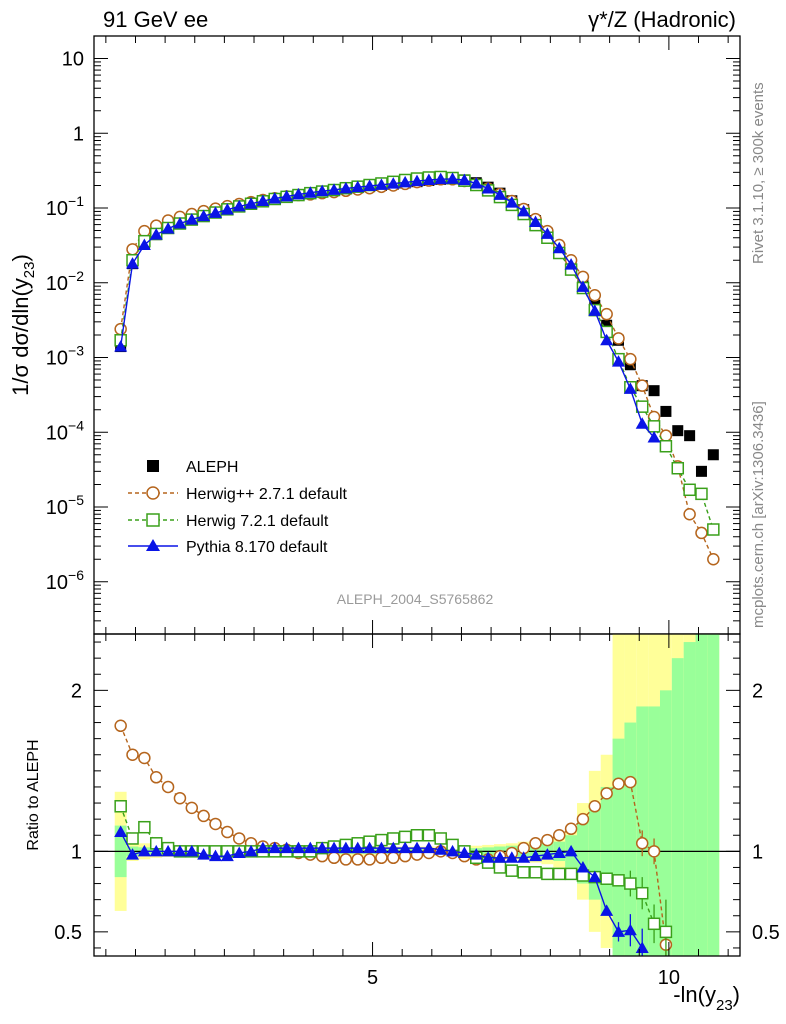  Describe the element at coordinates (212, 467) in the screenshot. I see `legend-label-aleph: ALEPH` at that location.